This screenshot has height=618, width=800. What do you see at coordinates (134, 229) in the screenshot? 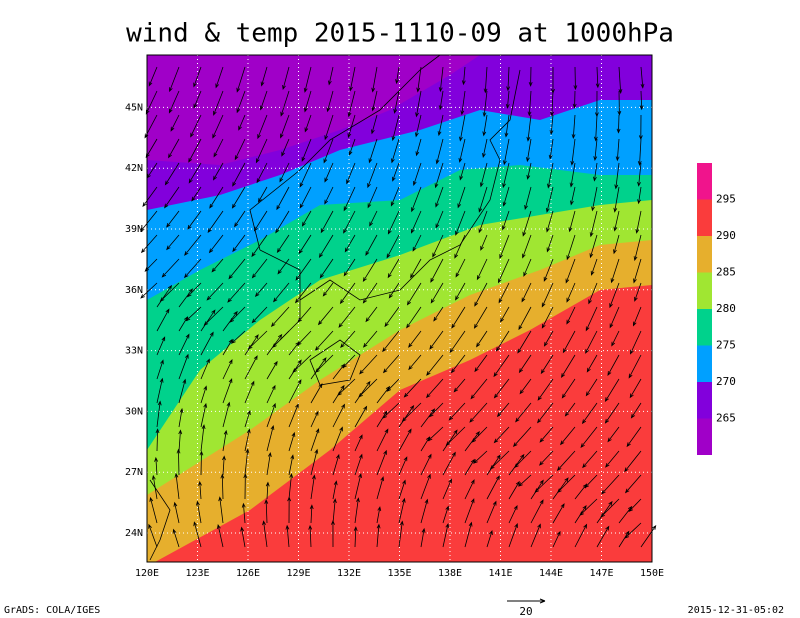
I see `lat-label: 39N` at bounding box center [134, 229].